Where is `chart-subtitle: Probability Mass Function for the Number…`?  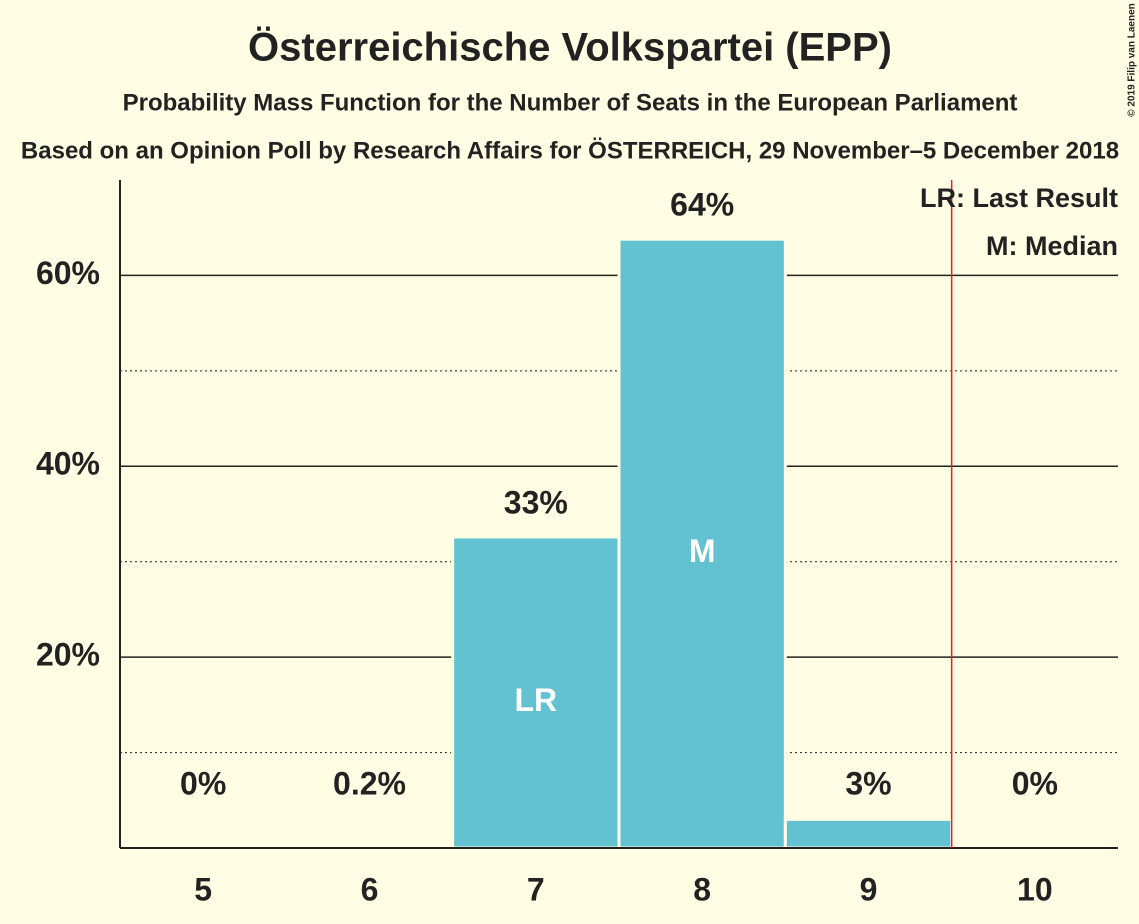 chart-subtitle: Probability Mass Function for the Number… is located at coordinates (570, 102).